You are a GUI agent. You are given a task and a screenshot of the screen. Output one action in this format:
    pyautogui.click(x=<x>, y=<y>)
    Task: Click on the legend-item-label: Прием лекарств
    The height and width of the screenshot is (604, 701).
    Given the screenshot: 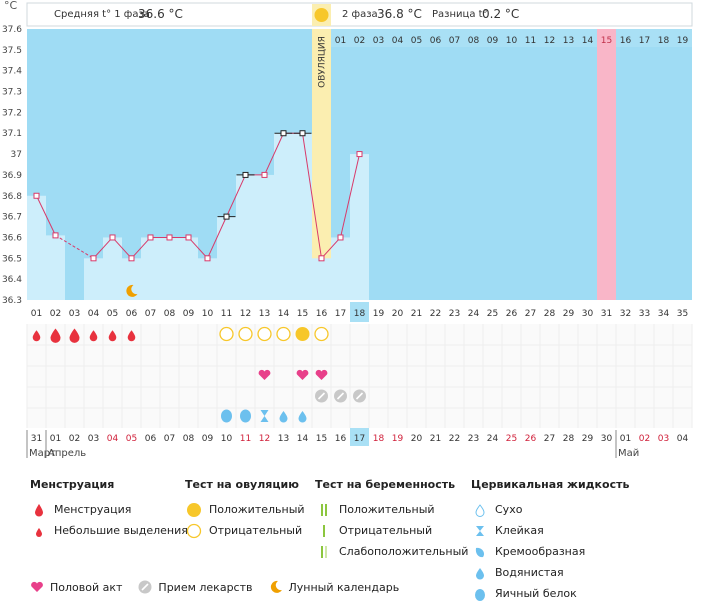 What is the action you would take?
    pyautogui.click(x=205, y=587)
    